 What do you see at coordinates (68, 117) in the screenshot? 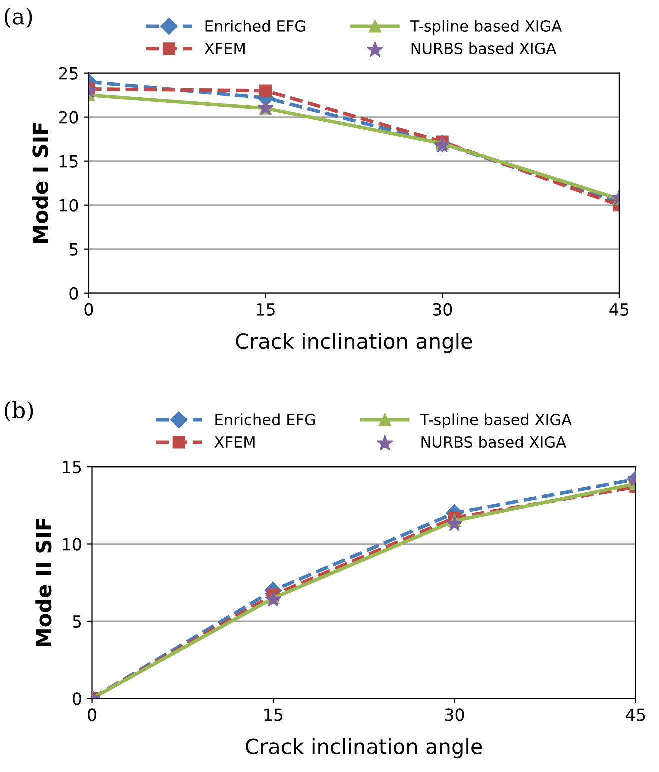
I see `y-tick-label: 20` at bounding box center [68, 117].